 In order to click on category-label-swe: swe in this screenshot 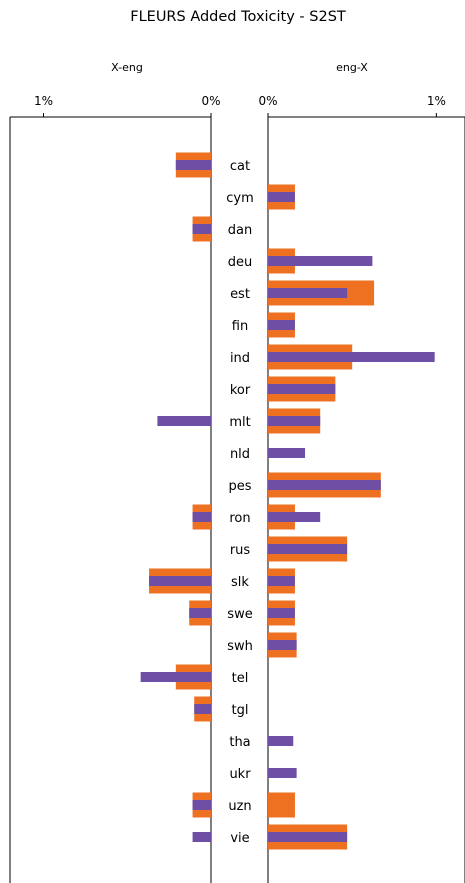, I will do `click(239, 614)`.